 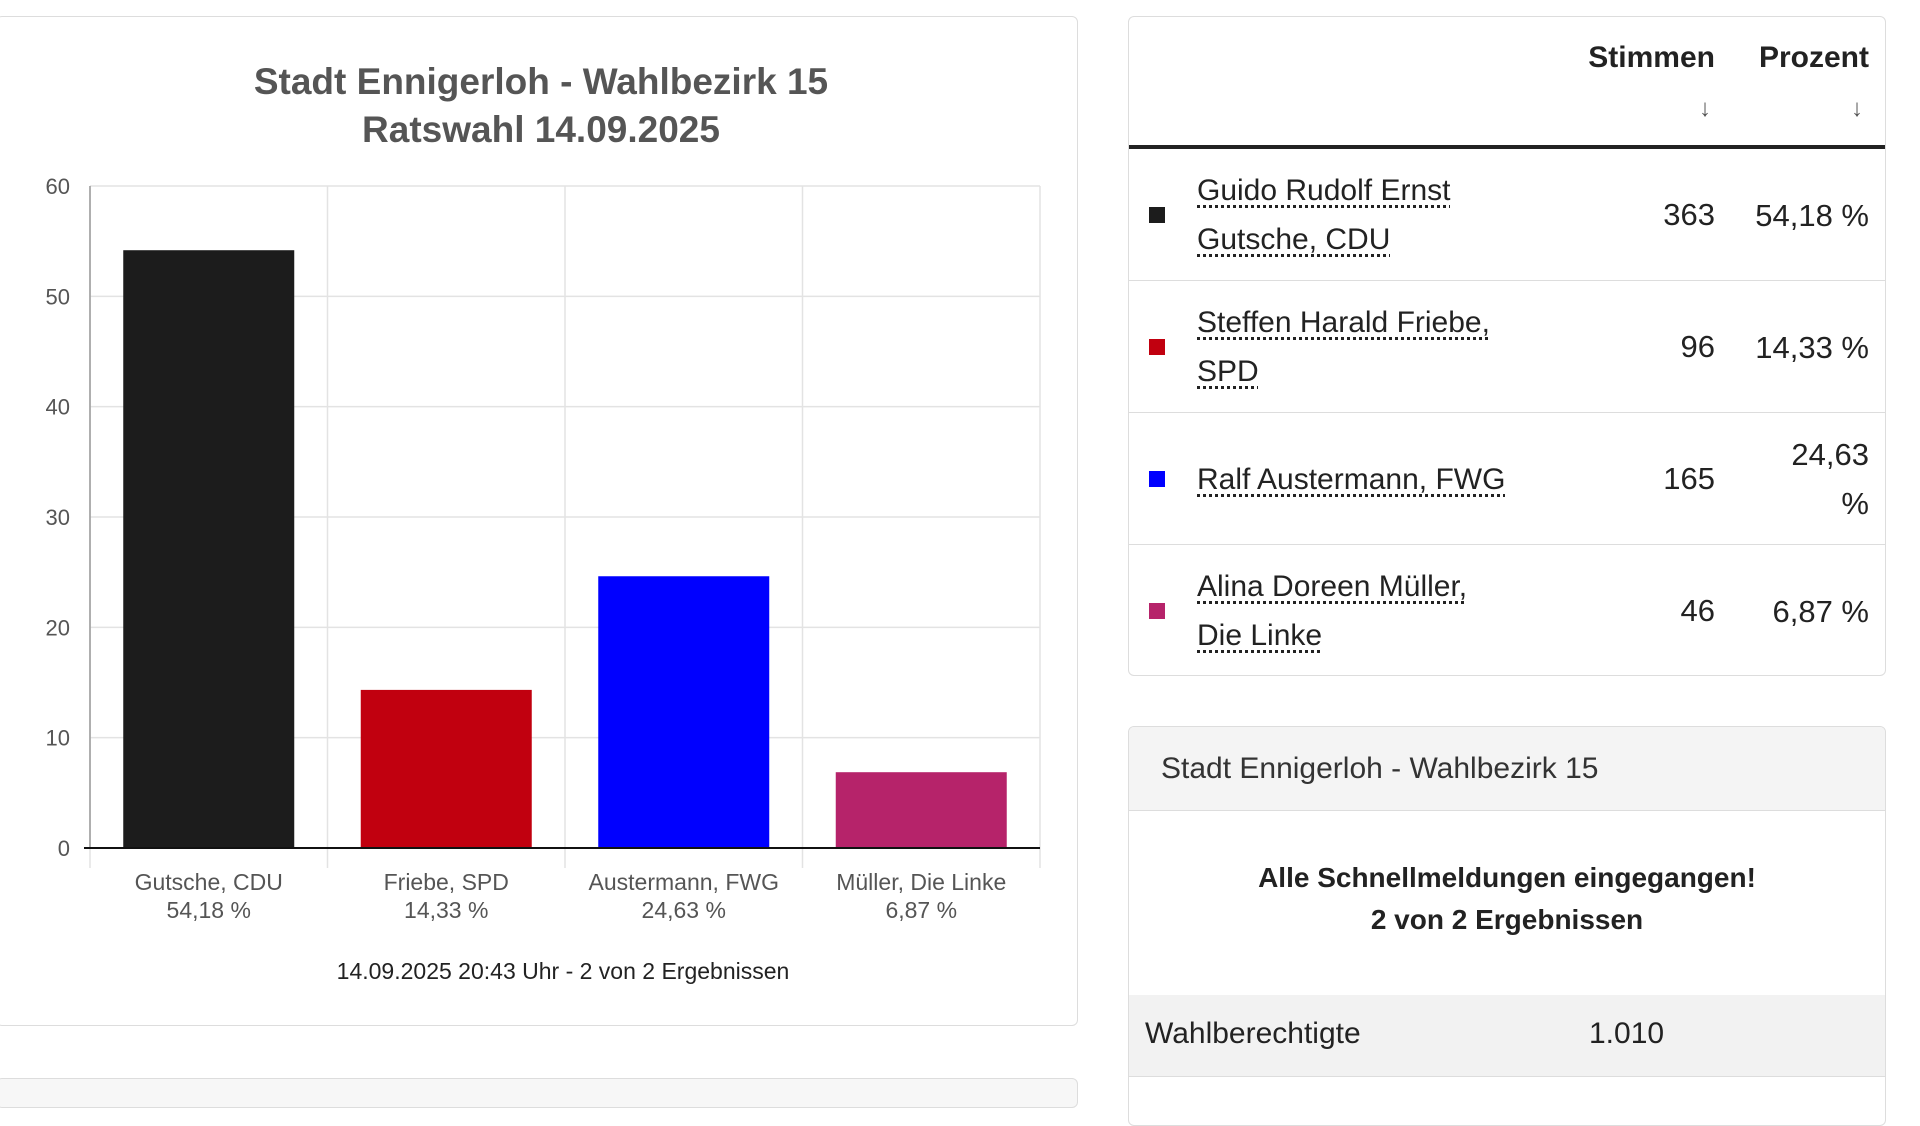 I want to click on candidate-link: Guido Rudolf Ernst Gutsche, CDU, so click(x=1324, y=215).